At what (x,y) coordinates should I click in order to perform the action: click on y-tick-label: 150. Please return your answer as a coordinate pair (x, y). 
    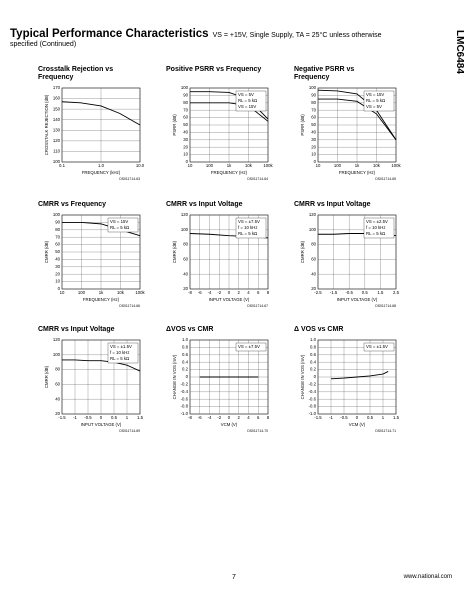
    Looking at the image, I should click on (57, 108).